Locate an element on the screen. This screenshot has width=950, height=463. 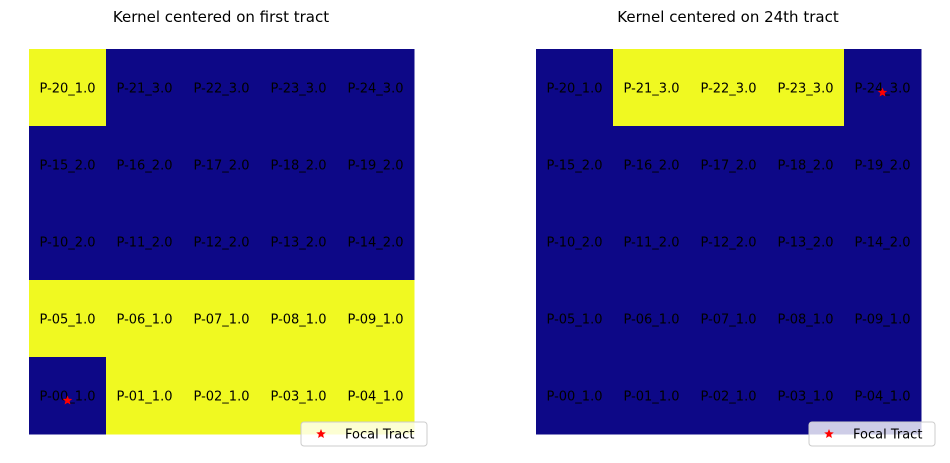
panel-title: Kernel centered on first tract is located at coordinates (221, 17).